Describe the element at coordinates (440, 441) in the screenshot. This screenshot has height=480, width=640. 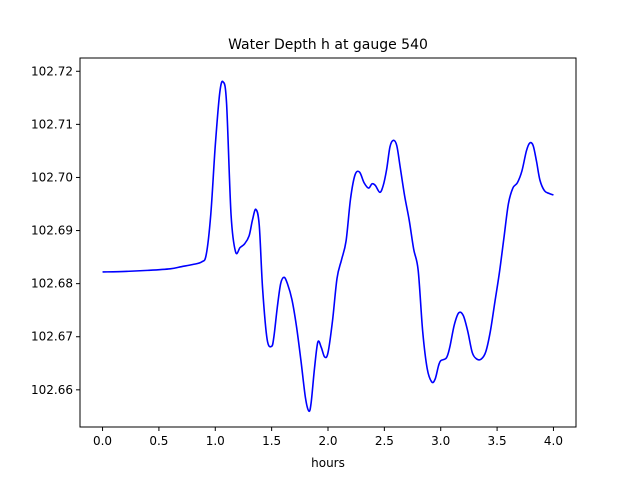
I see `x-tick-label: 3.0` at that location.